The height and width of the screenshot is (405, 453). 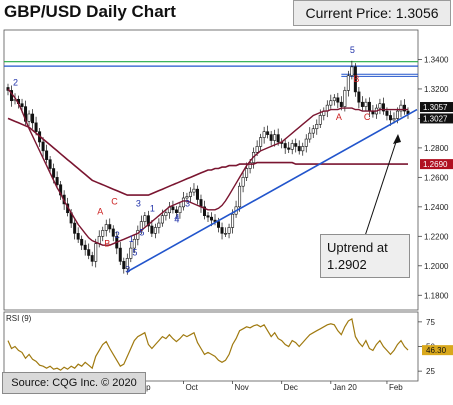 What do you see at coordinates (430, 371) in the screenshot?
I see `rsi-tick-label: 25` at bounding box center [430, 371].